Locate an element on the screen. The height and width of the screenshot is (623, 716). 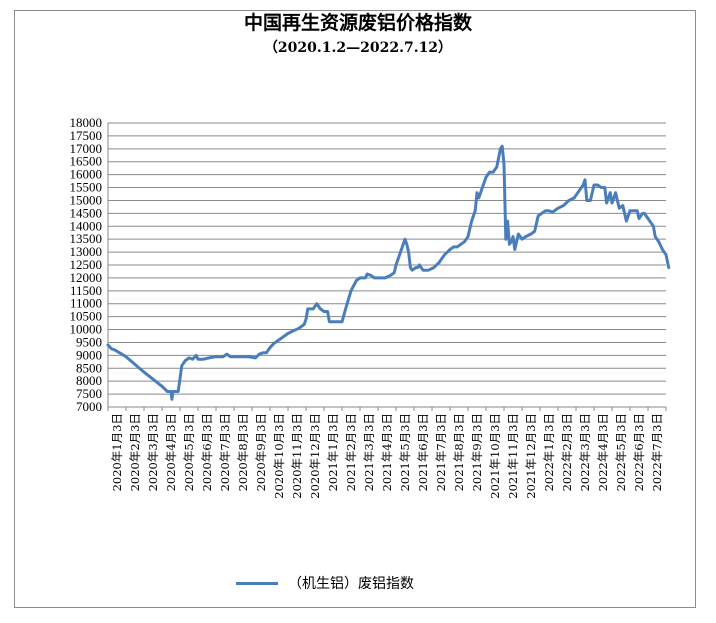
x-tick-label: 2020年4月3日 is located at coordinates (171, 452).